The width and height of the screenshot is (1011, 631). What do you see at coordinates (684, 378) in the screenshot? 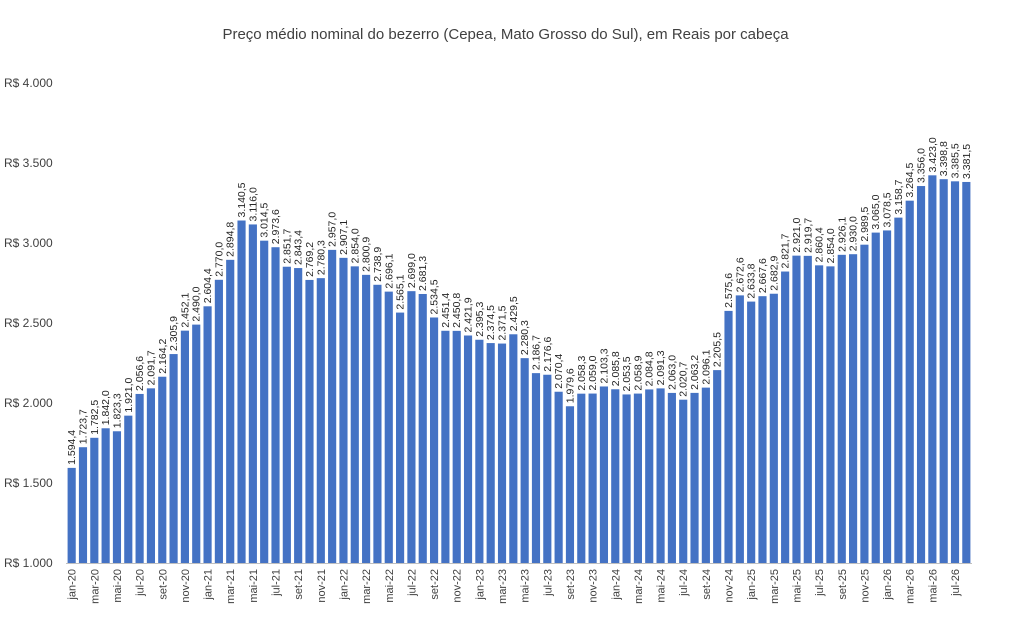
I see `data-label: 2.020,7` at bounding box center [684, 378].